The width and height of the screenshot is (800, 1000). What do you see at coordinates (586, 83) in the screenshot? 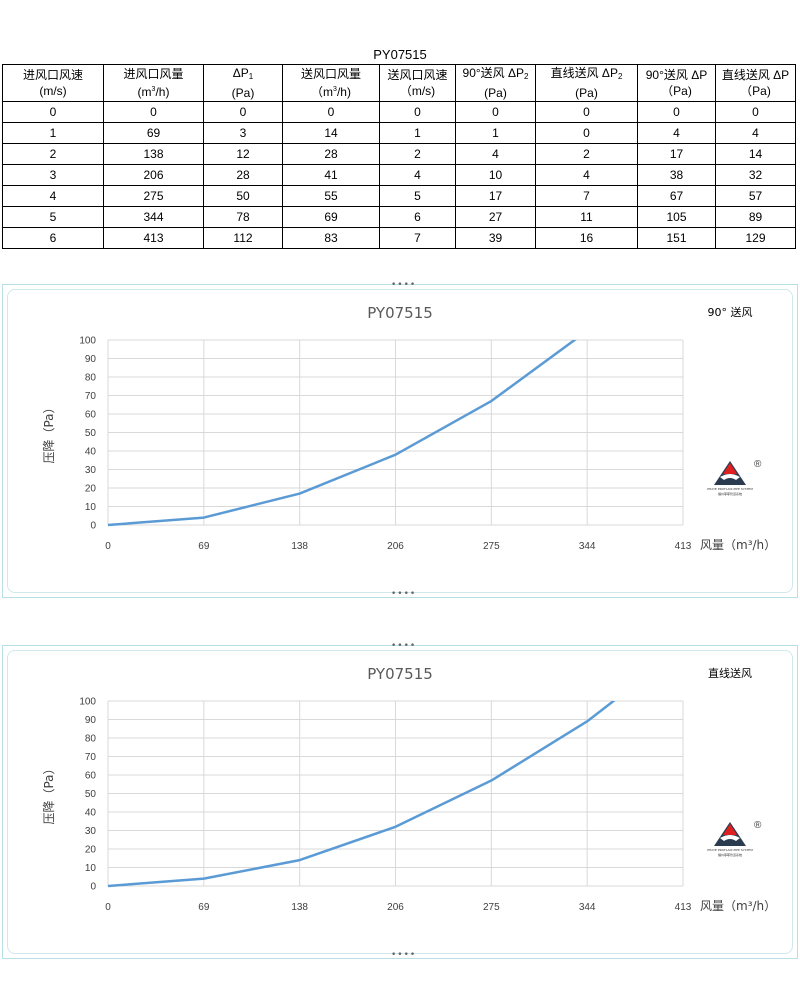
I see `header-straight-dp2: 直线送风 ΔP2 (Pa)` at bounding box center [586, 83].